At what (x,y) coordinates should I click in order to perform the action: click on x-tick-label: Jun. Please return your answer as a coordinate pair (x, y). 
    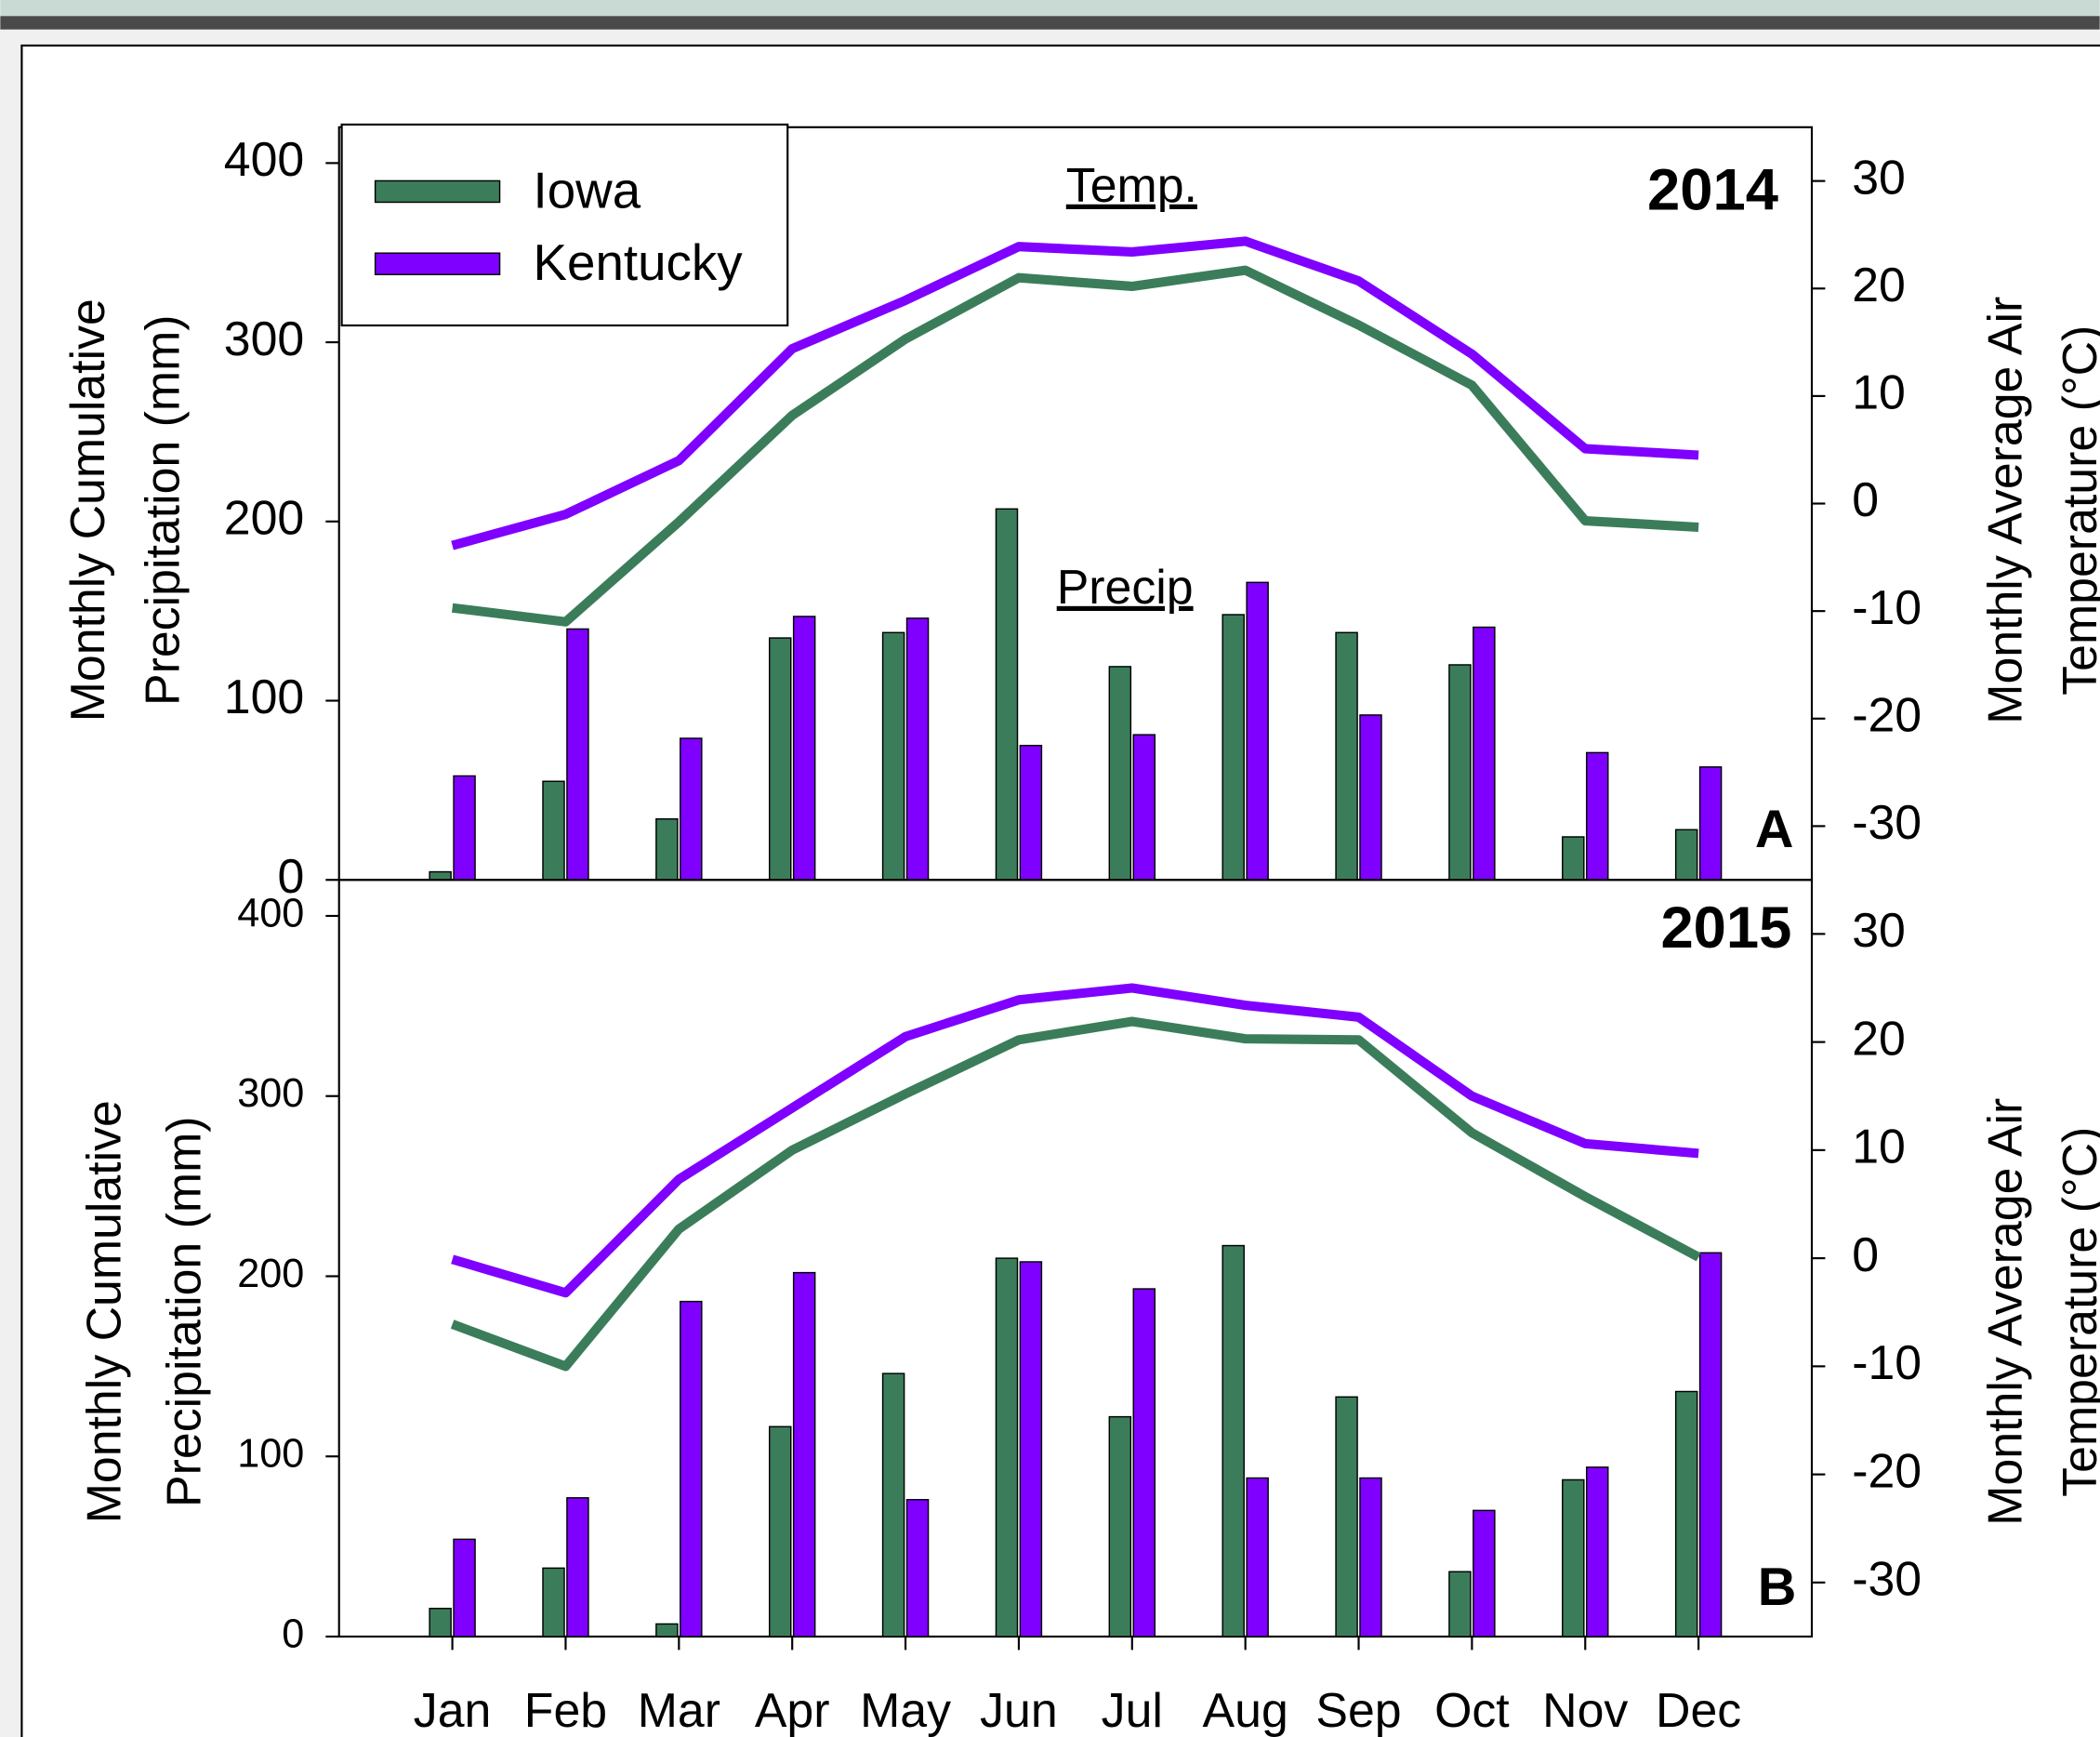
    Looking at the image, I should click on (1019, 1710).